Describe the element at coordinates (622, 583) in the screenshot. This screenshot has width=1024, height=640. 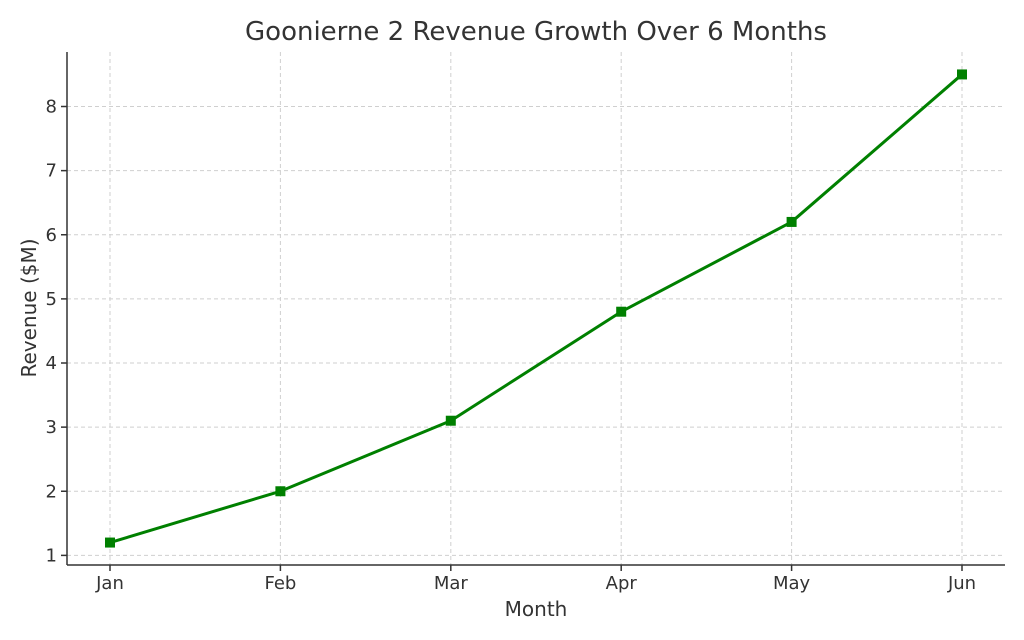
I see `x-tick-label: Apr` at that location.